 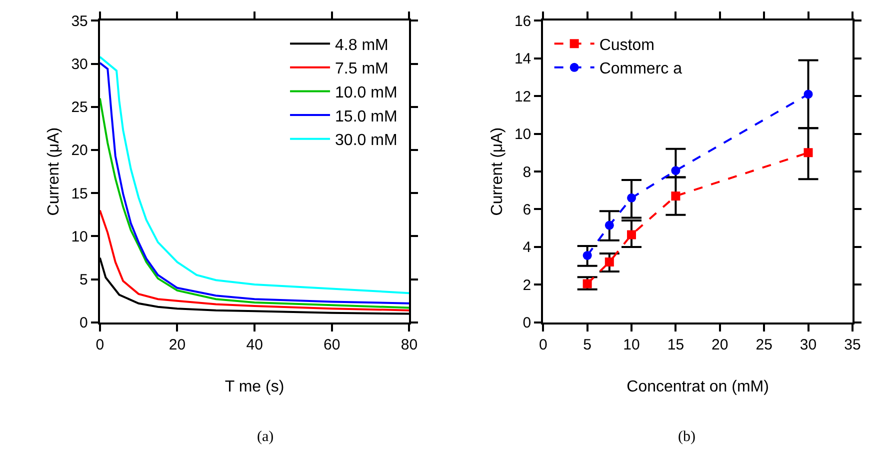 What do you see at coordinates (254, 387) in the screenshot?
I see `x-axis-title: T me (s)` at bounding box center [254, 387].